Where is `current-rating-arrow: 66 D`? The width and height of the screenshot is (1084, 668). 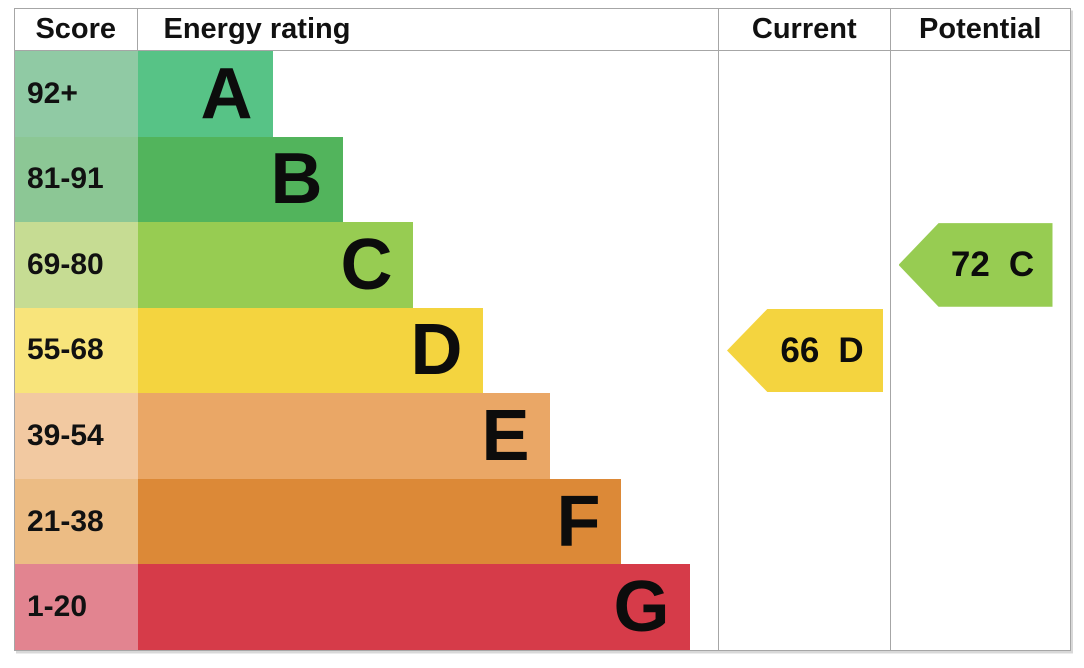
current-rating-arrow: 66 D is located at coordinates (805, 350).